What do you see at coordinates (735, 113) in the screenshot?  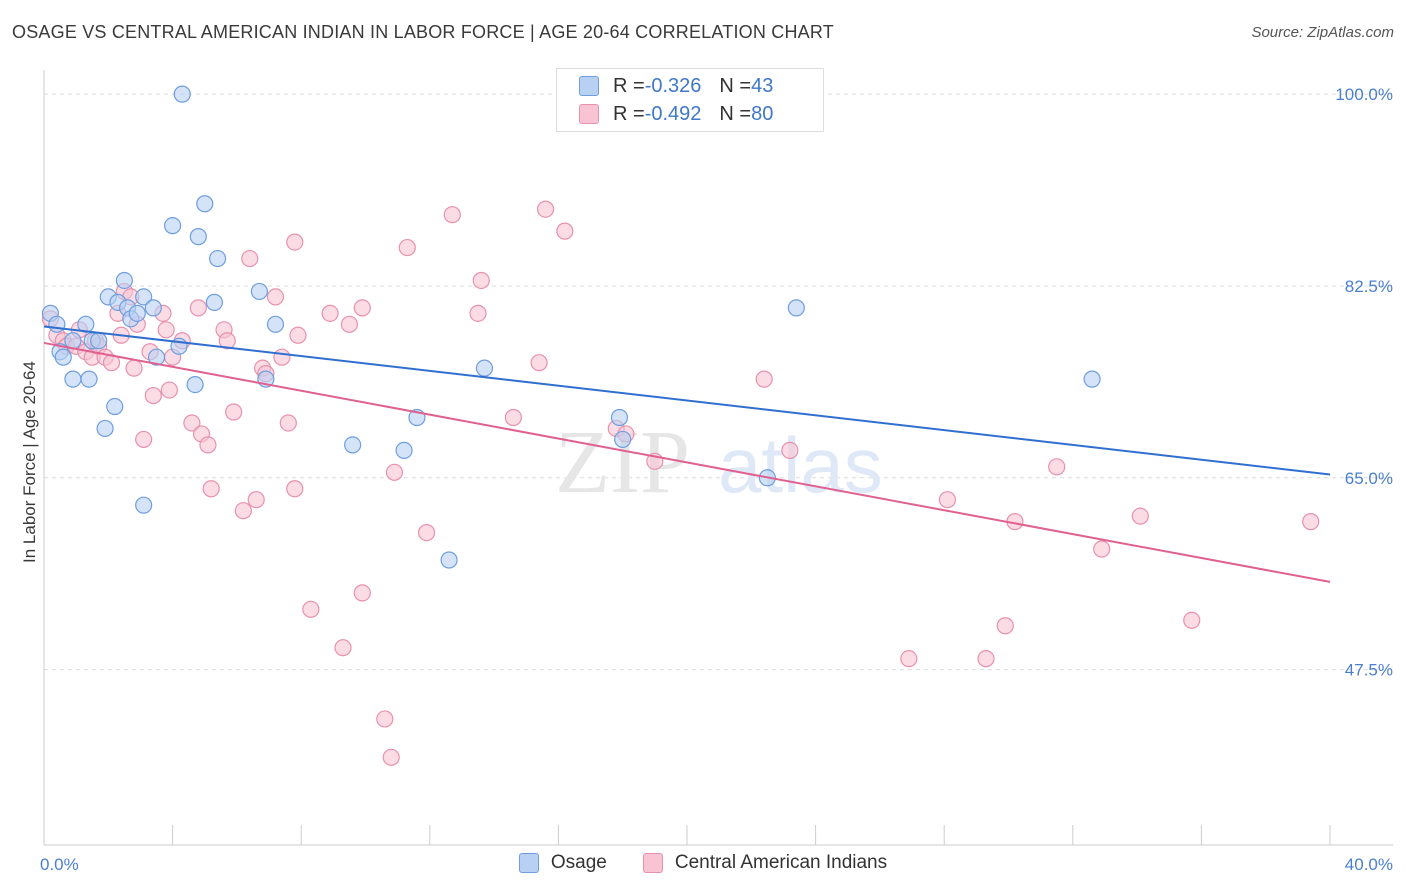 I see `cai-n-label: N =` at bounding box center [735, 113].